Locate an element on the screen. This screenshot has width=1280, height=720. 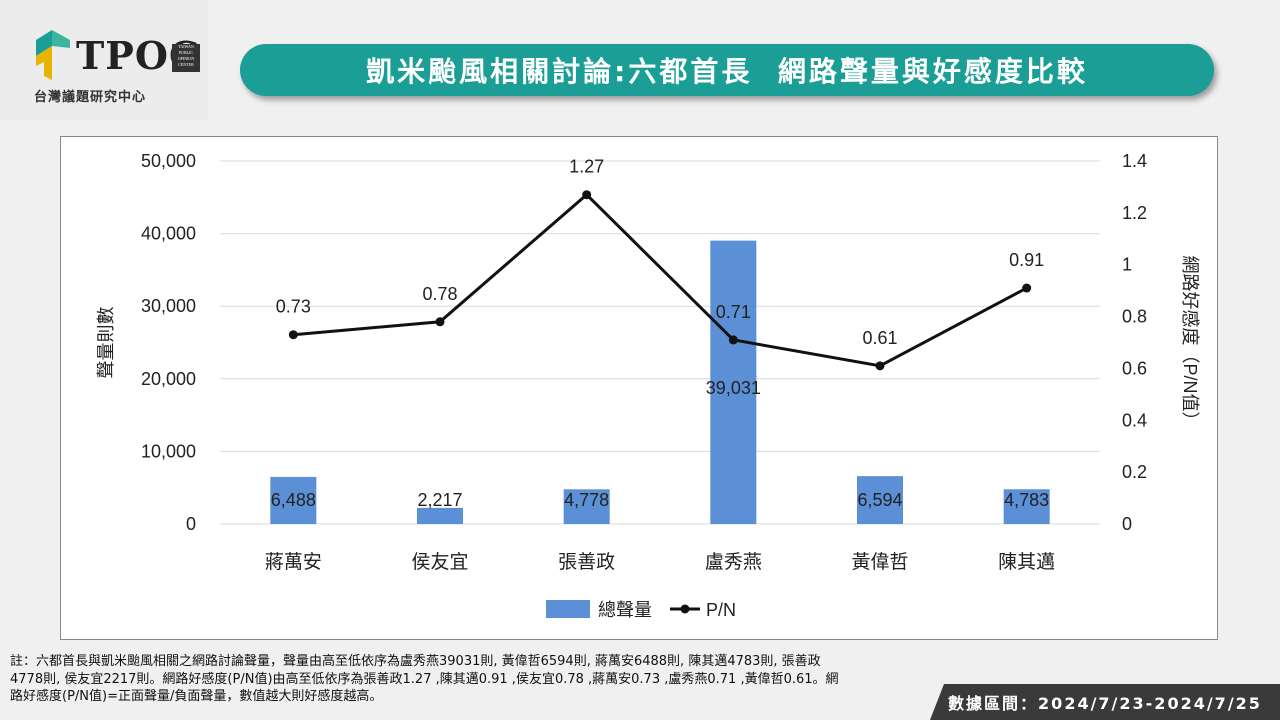
pn-data-label: 0.61 is located at coordinates (879, 338).